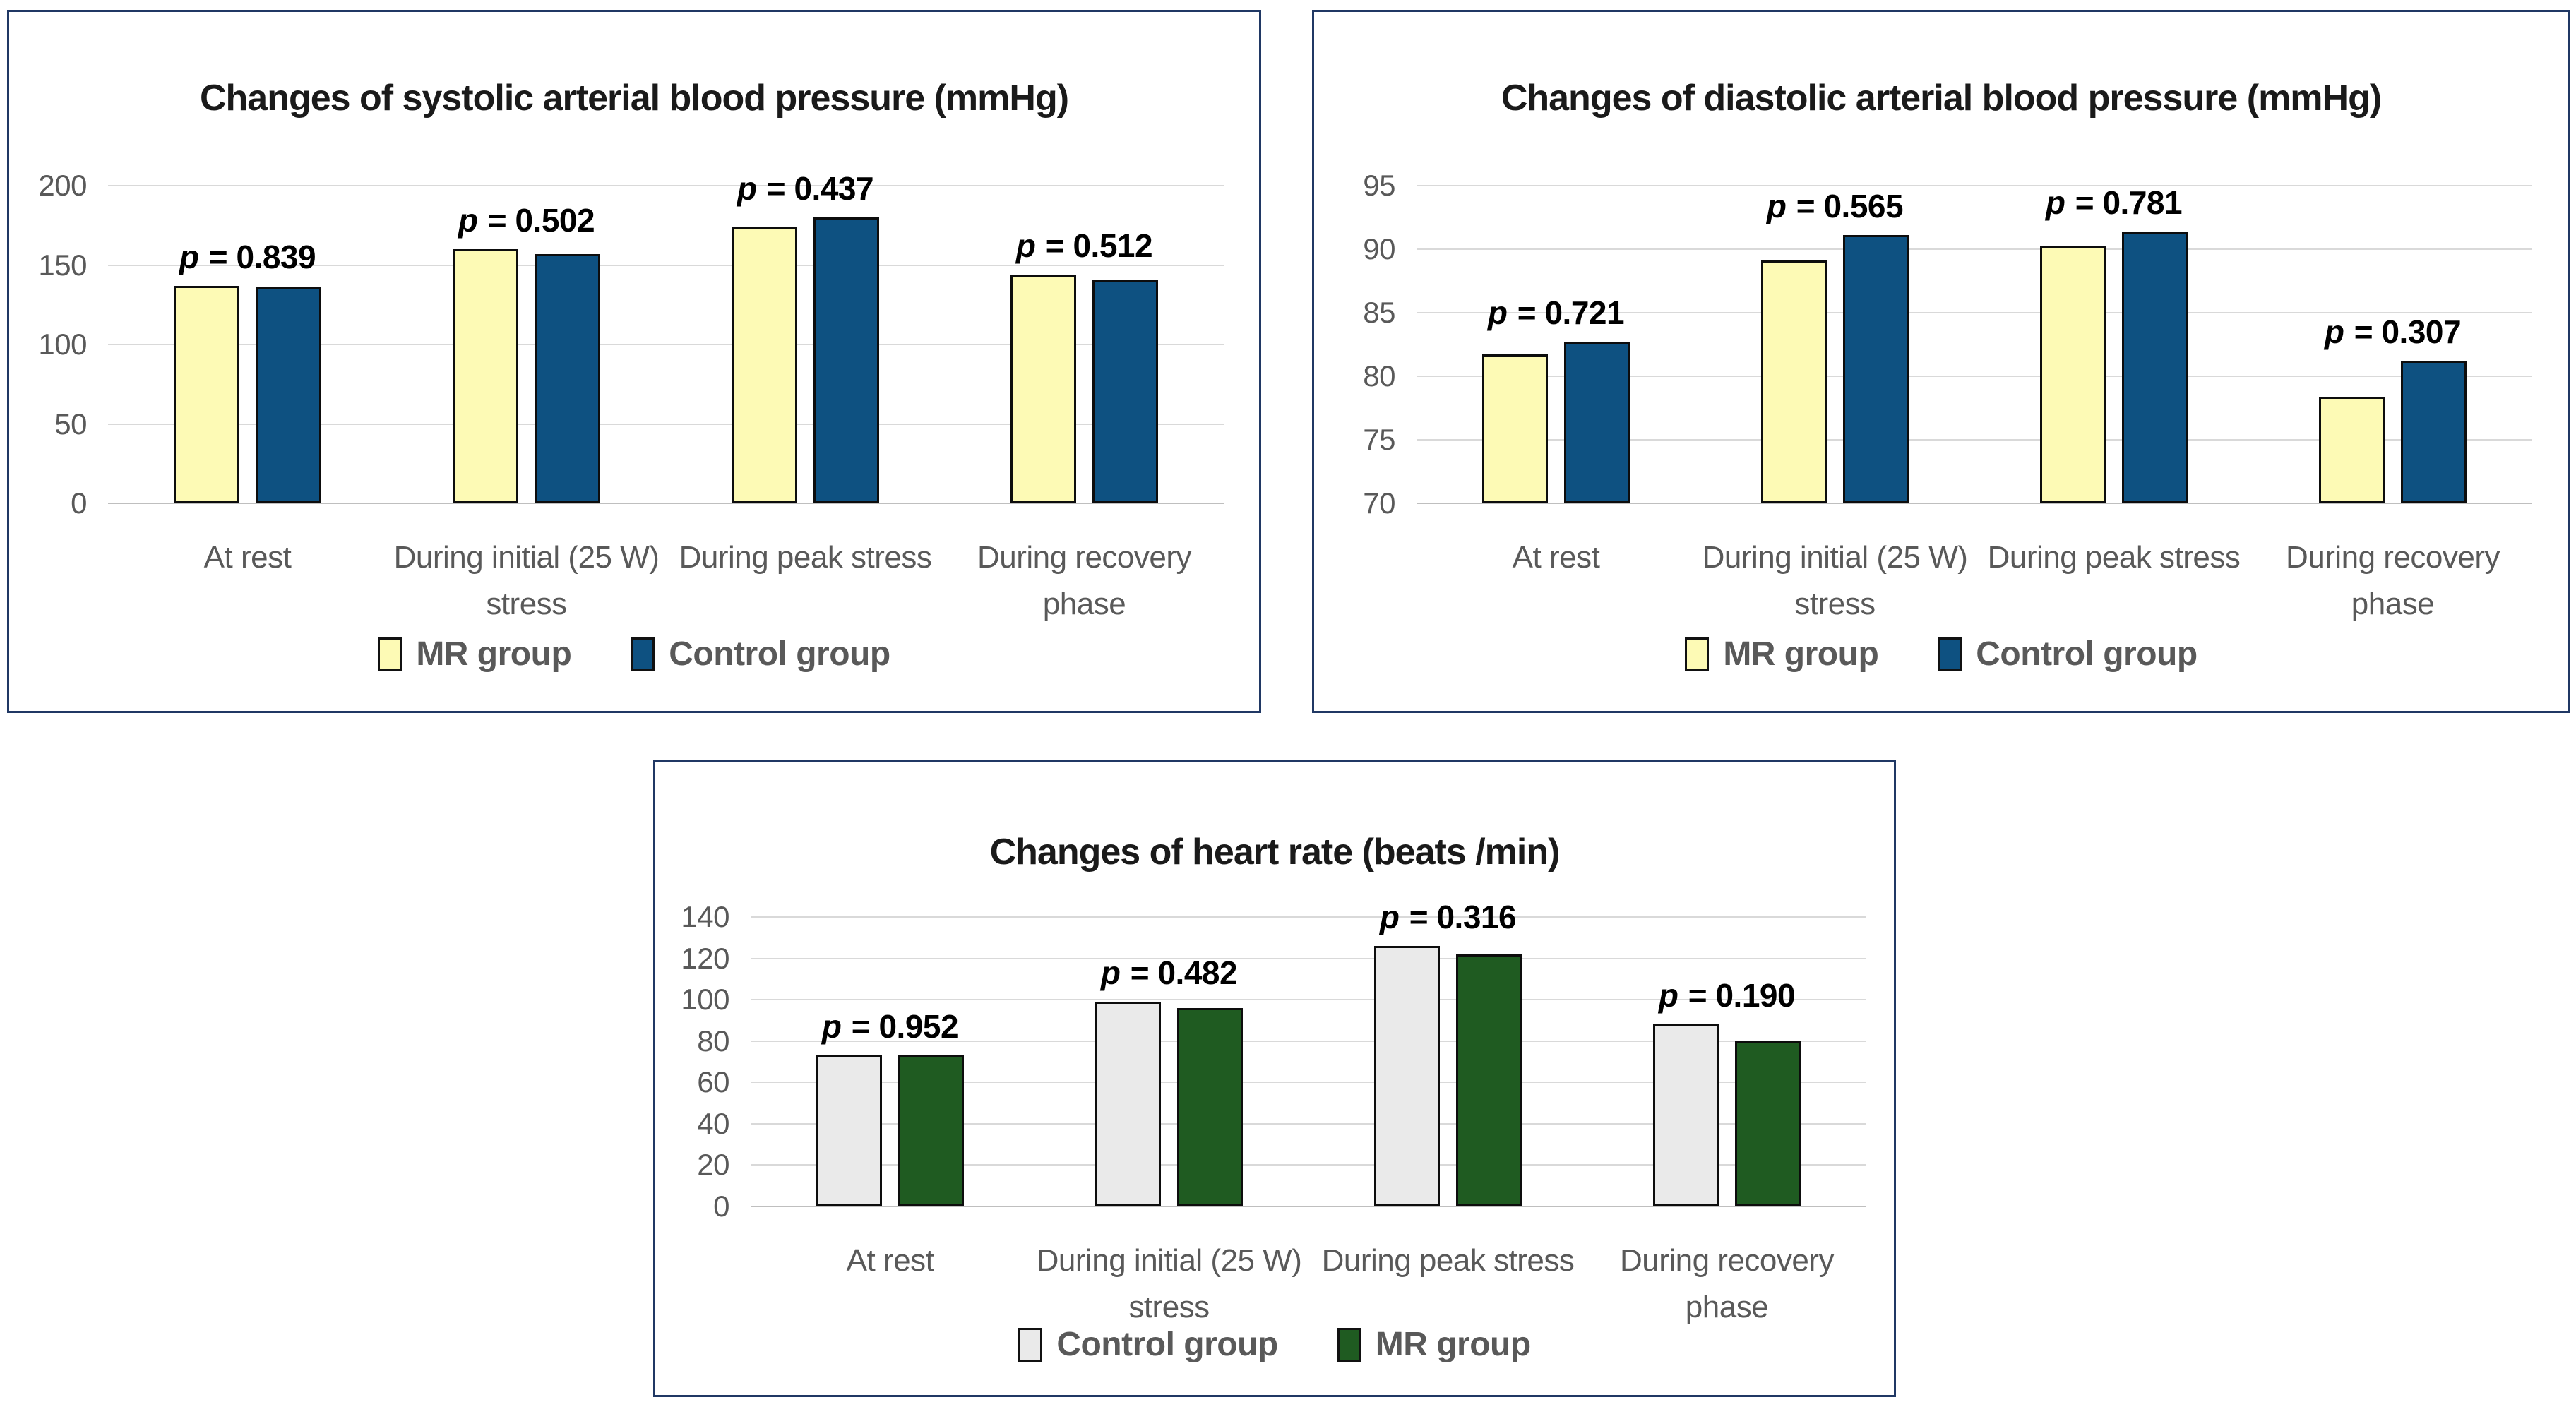 Image resolution: width=2576 pixels, height=1414 pixels. What do you see at coordinates (713, 1082) in the screenshot?
I see `y-tick-label: 60` at bounding box center [713, 1082].